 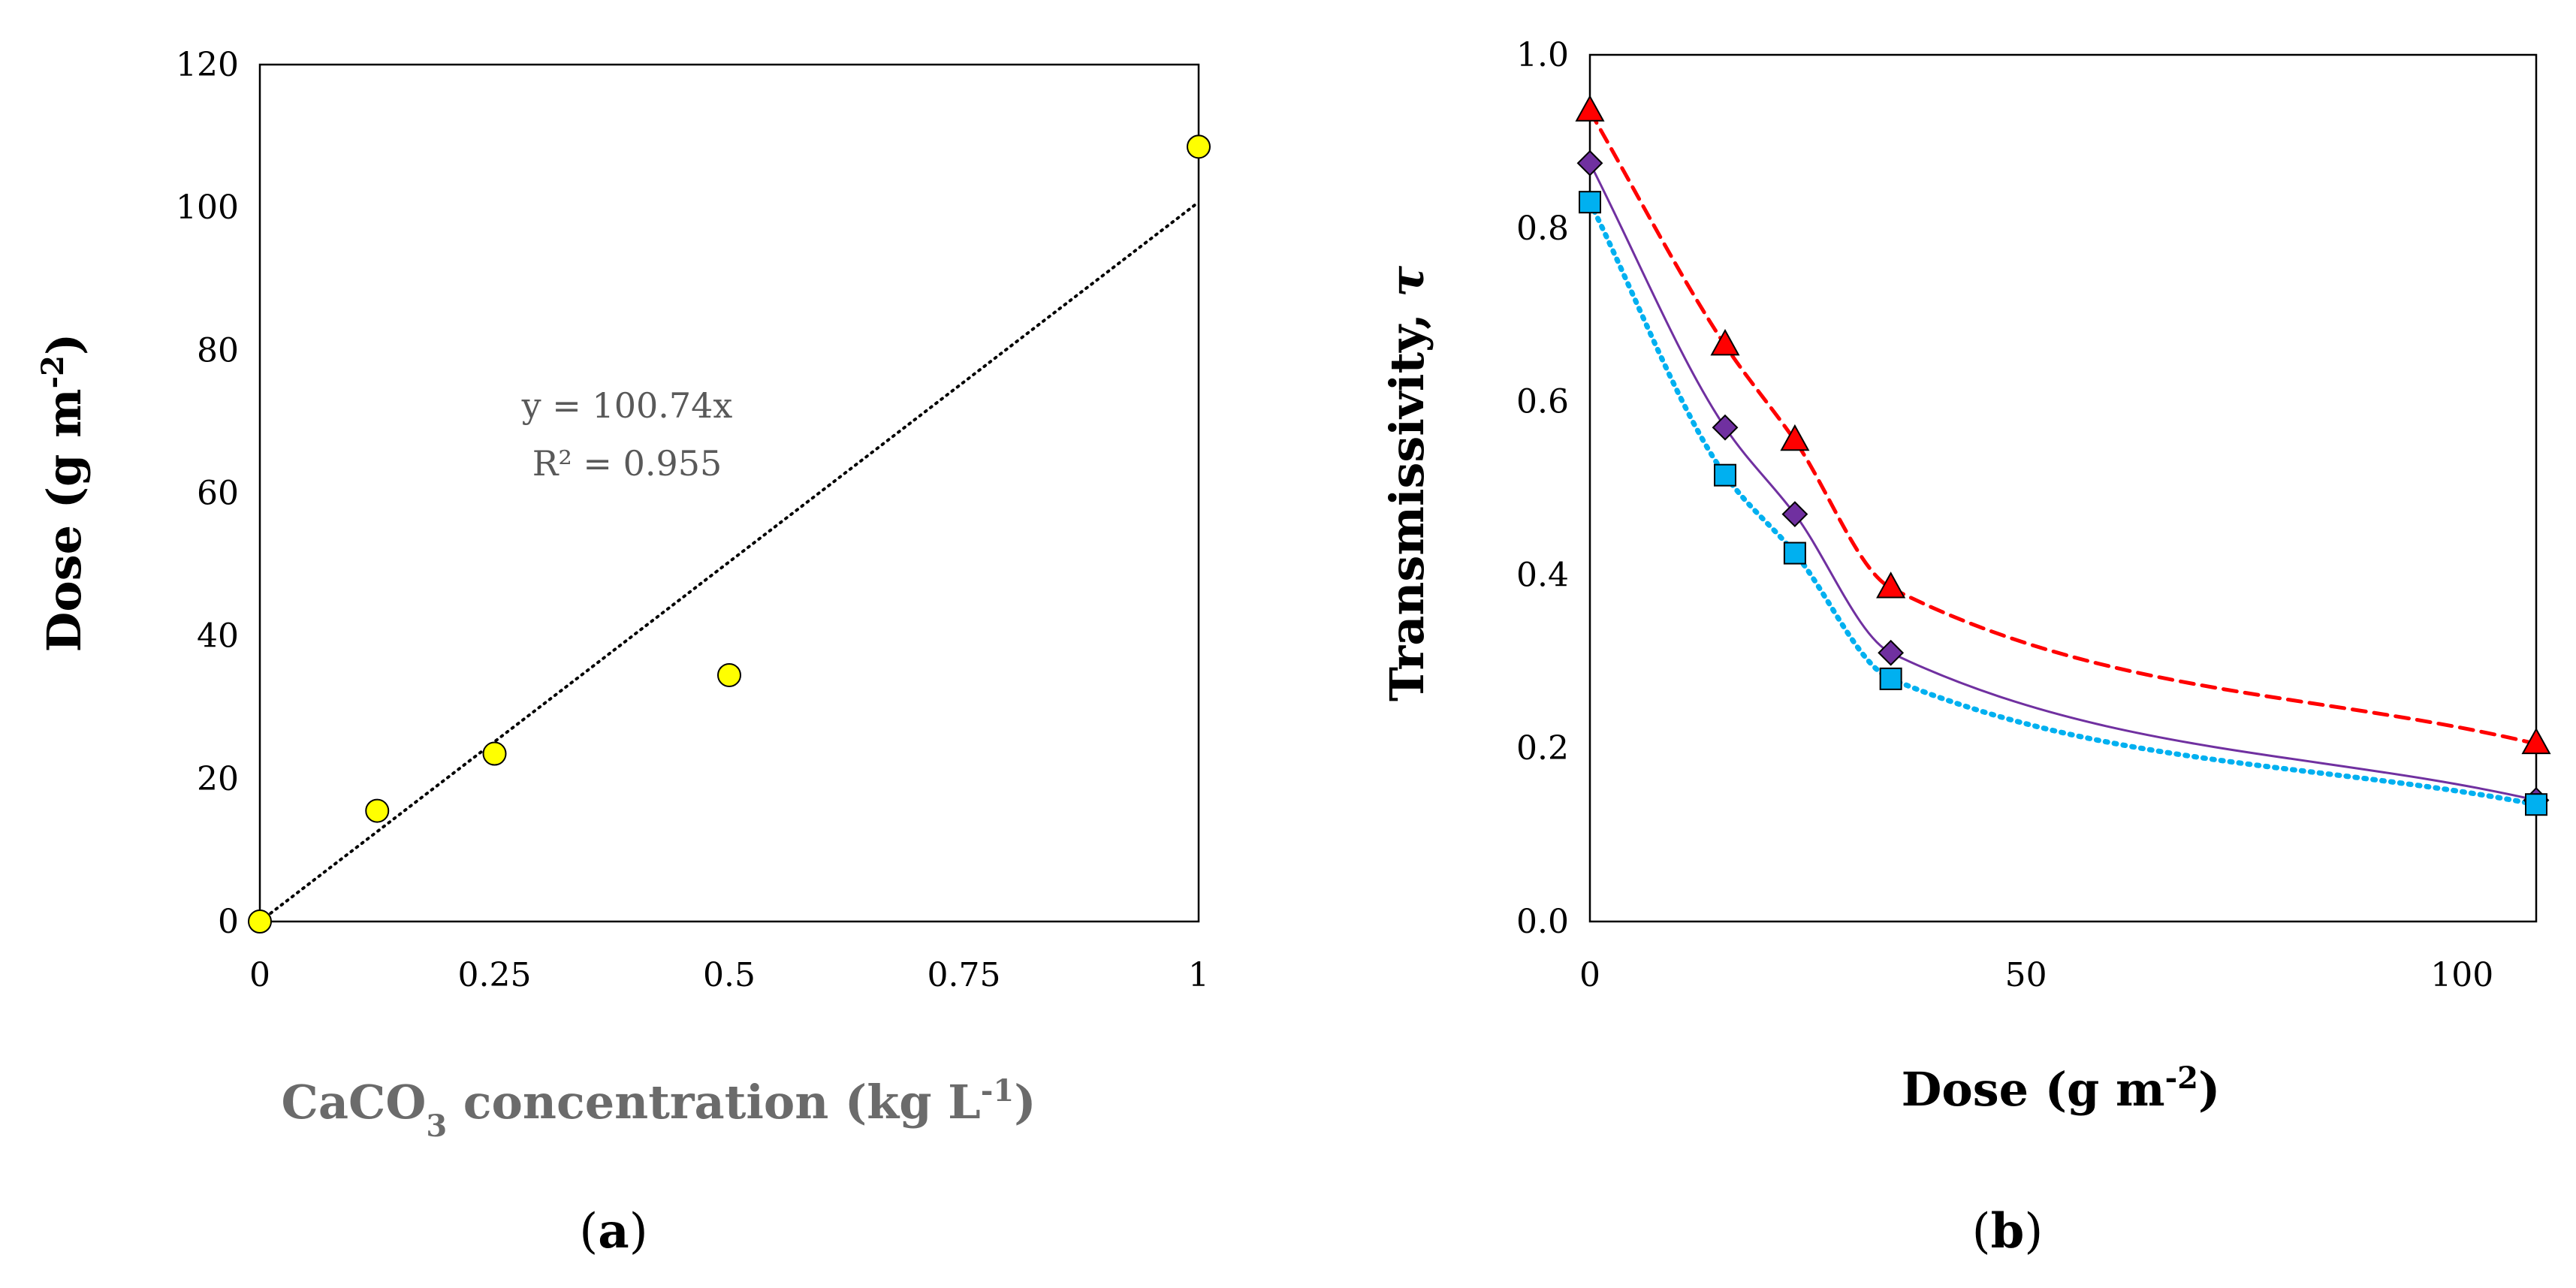 What do you see at coordinates (1981, 1231) in the screenshot?
I see `panel-b-label-open: (` at bounding box center [1981, 1231].